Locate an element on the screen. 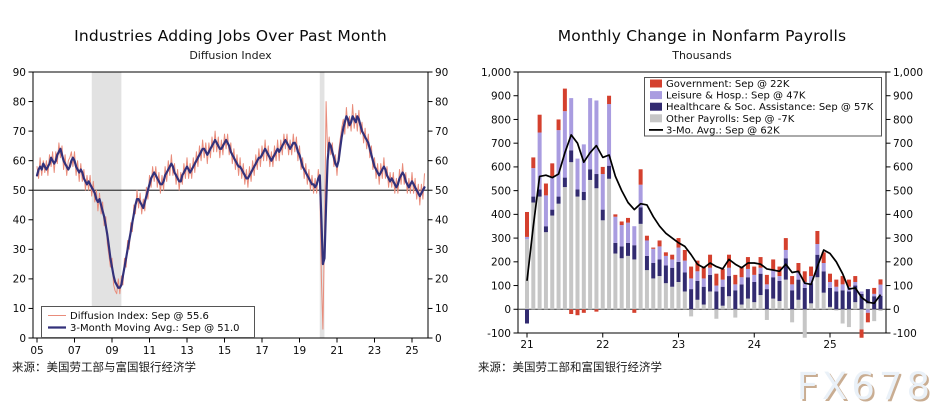  svg-text: -100 is located at coordinates (905, 334).